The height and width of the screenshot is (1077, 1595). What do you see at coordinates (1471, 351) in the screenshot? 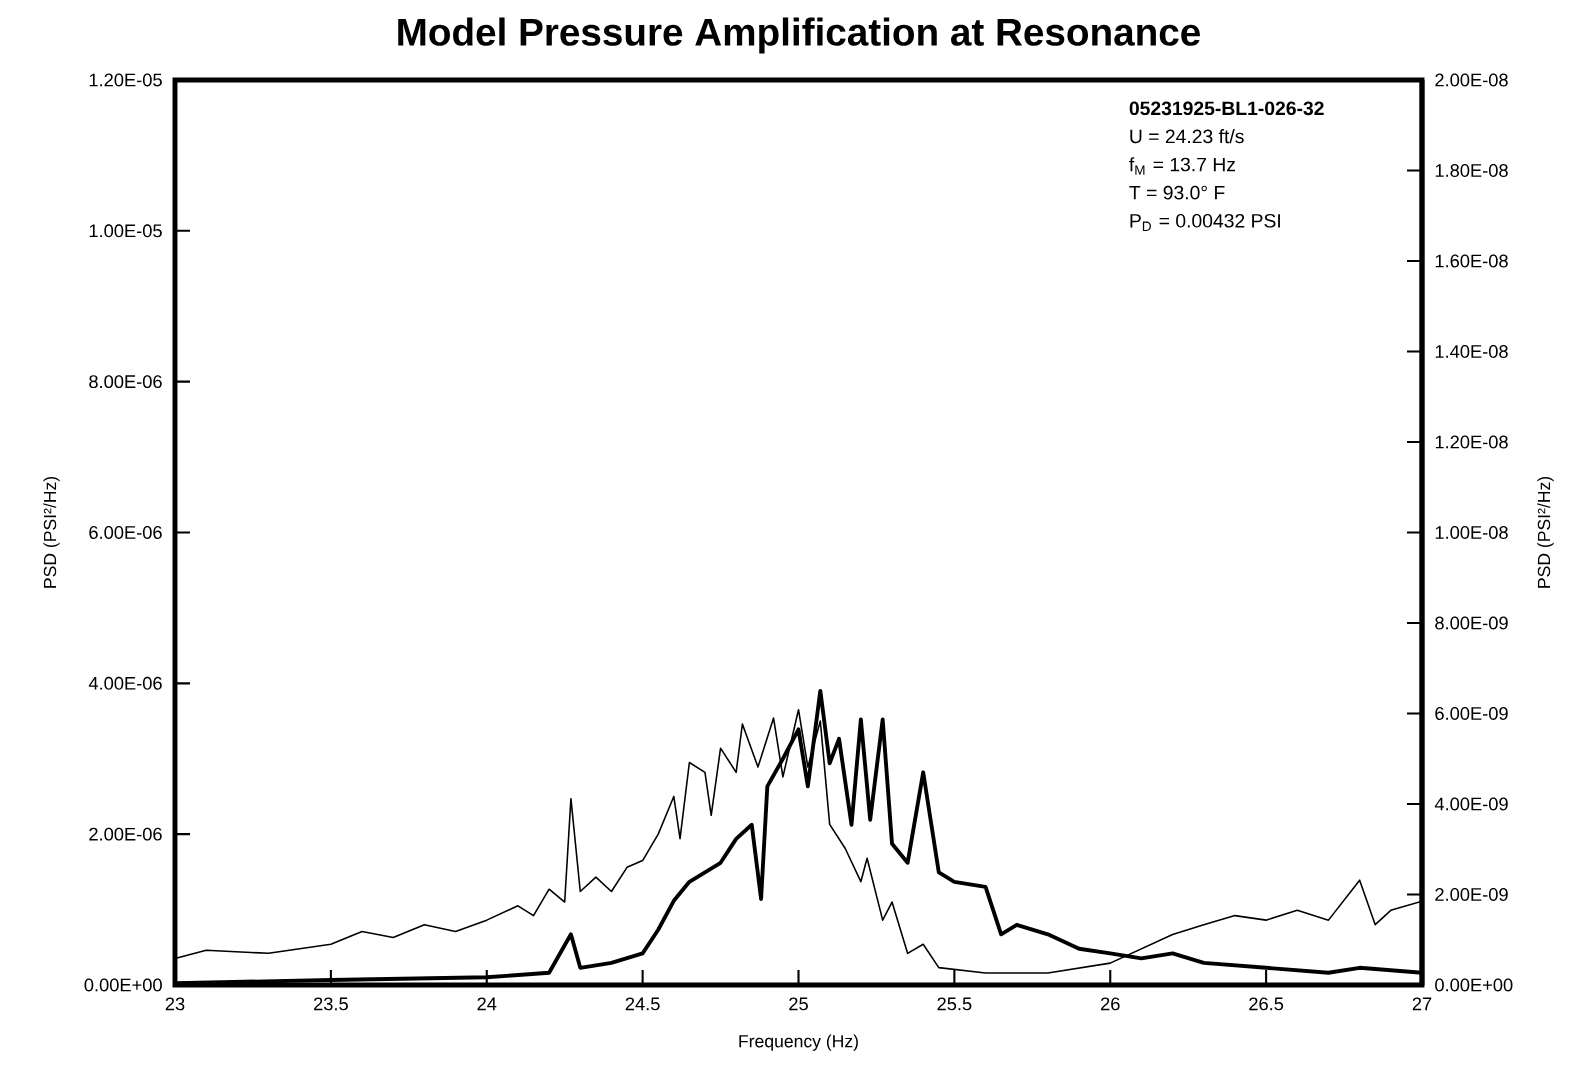
I see `y2-tick-label: 1.40E-08` at bounding box center [1471, 351].